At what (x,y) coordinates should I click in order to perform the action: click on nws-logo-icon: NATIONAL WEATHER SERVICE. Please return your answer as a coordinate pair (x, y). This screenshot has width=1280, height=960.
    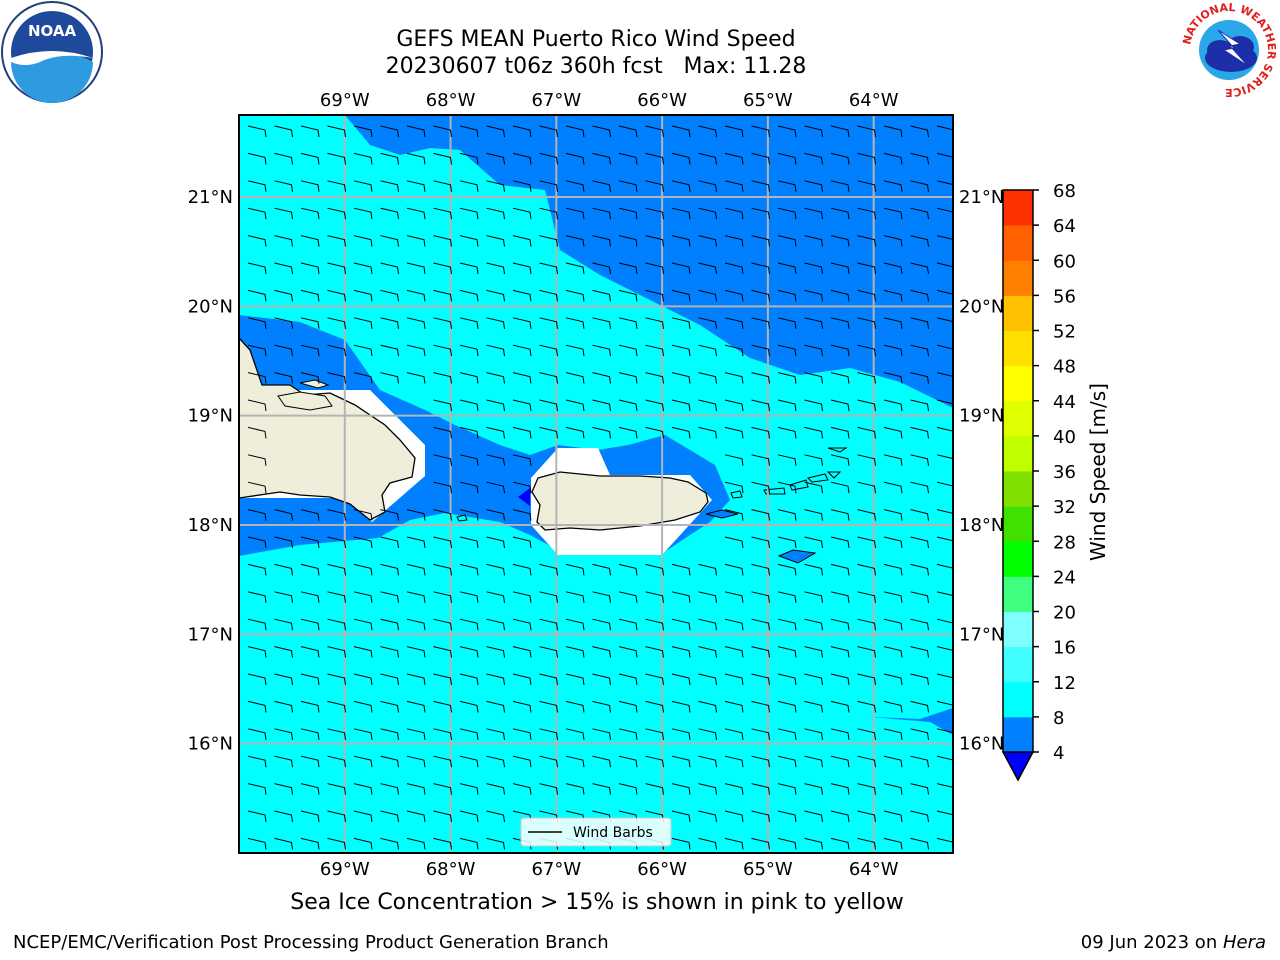
    Looking at the image, I should click on (1229, 50).